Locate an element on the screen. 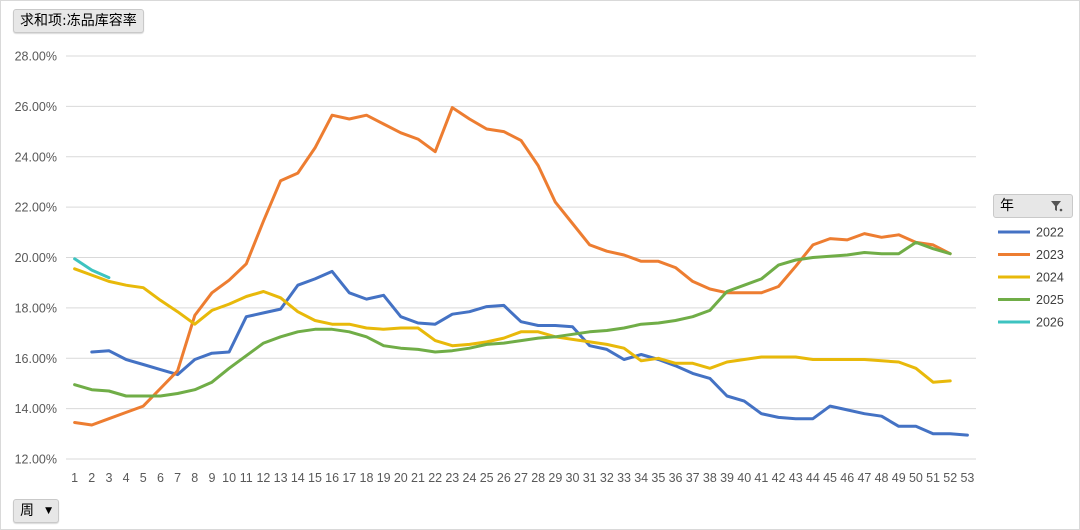  x-tick-label: 24 is located at coordinates (470, 478).